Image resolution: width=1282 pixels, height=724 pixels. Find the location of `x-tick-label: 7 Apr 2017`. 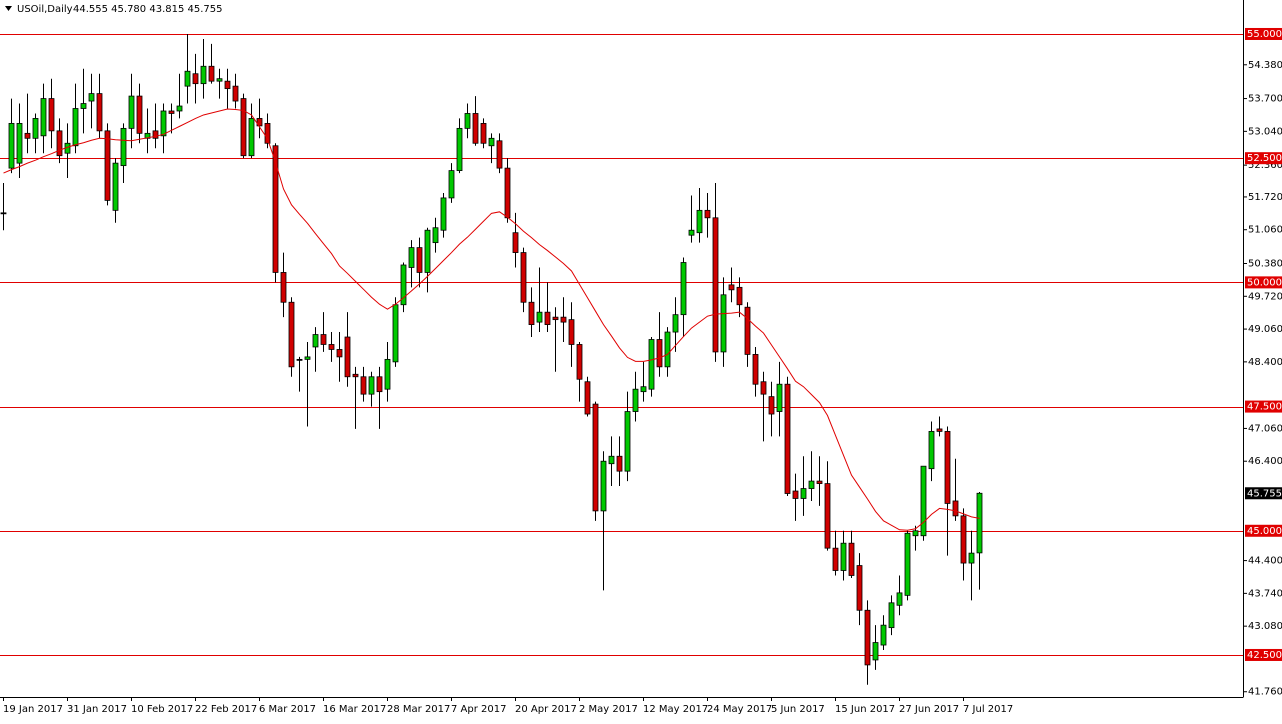

x-tick-label: 7 Apr 2017 is located at coordinates (478, 709).